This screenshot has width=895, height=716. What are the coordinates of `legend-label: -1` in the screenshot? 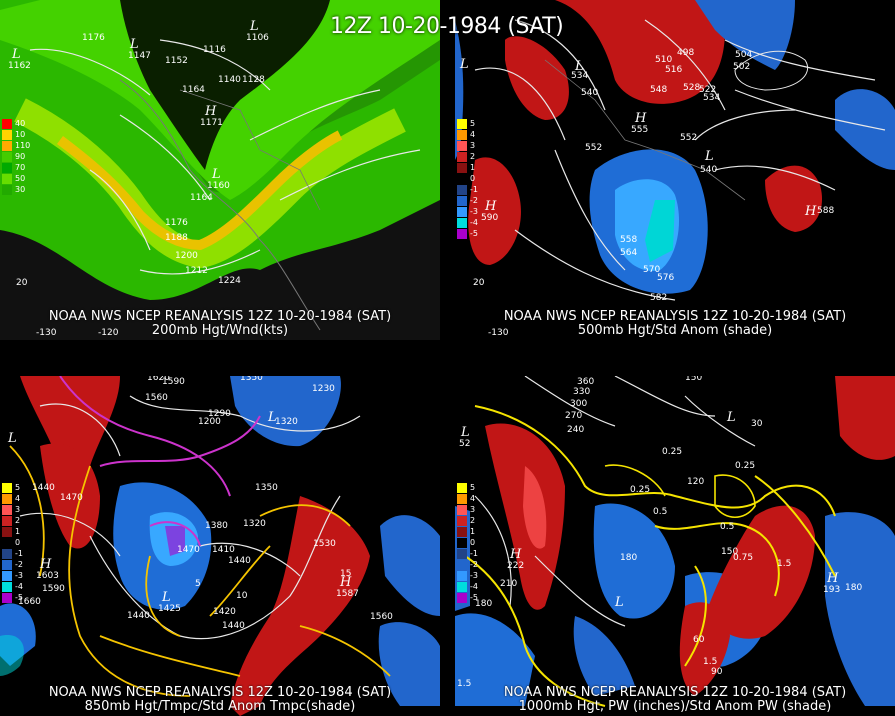 It's located at (474, 189).